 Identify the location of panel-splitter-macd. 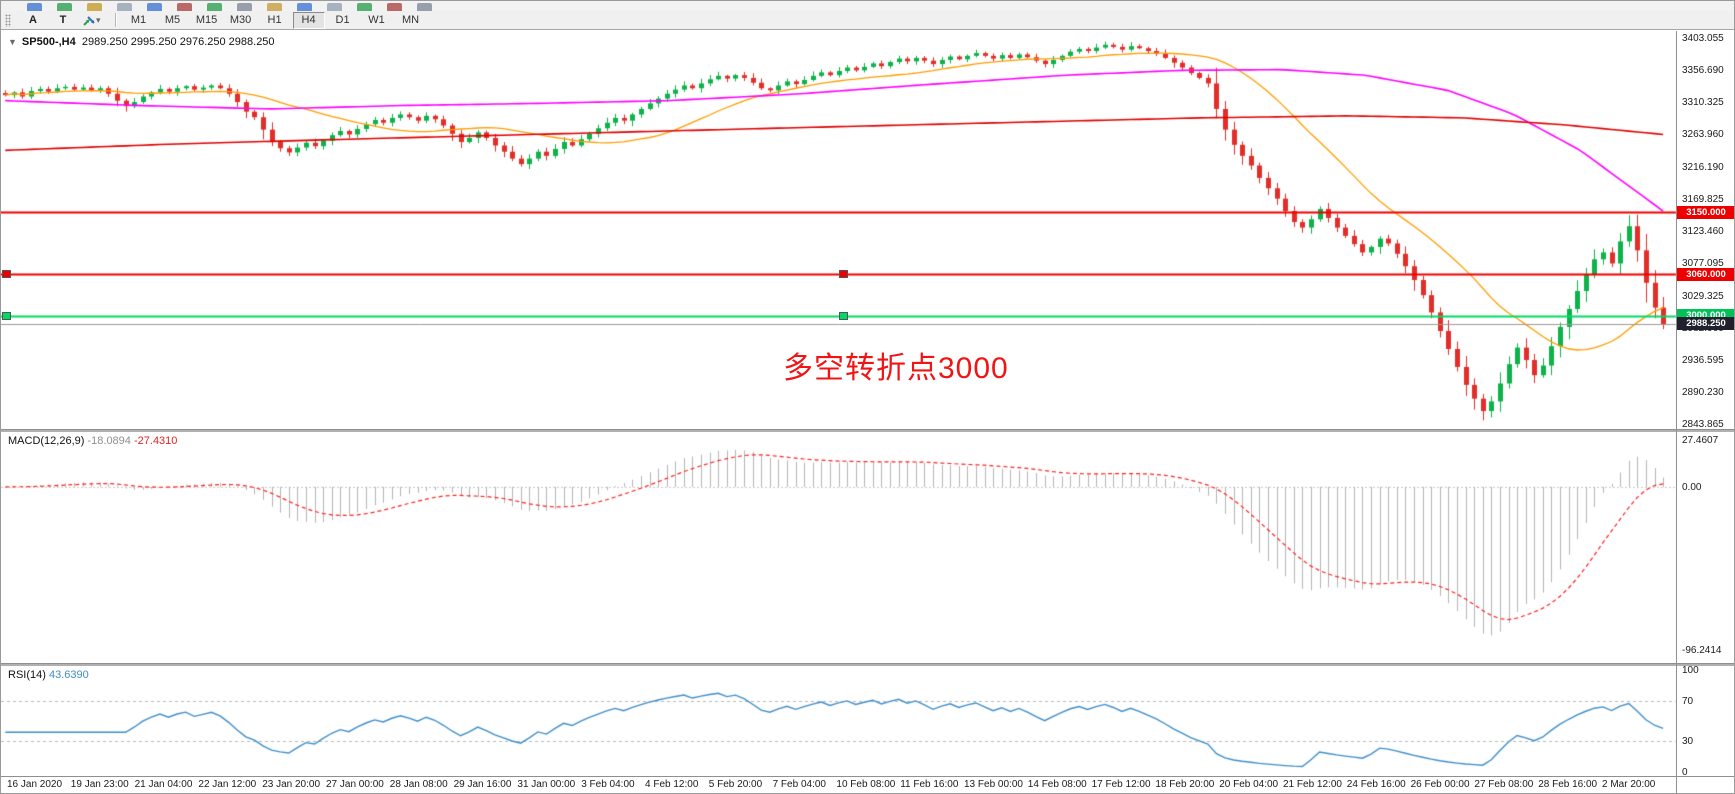
(867, 430).